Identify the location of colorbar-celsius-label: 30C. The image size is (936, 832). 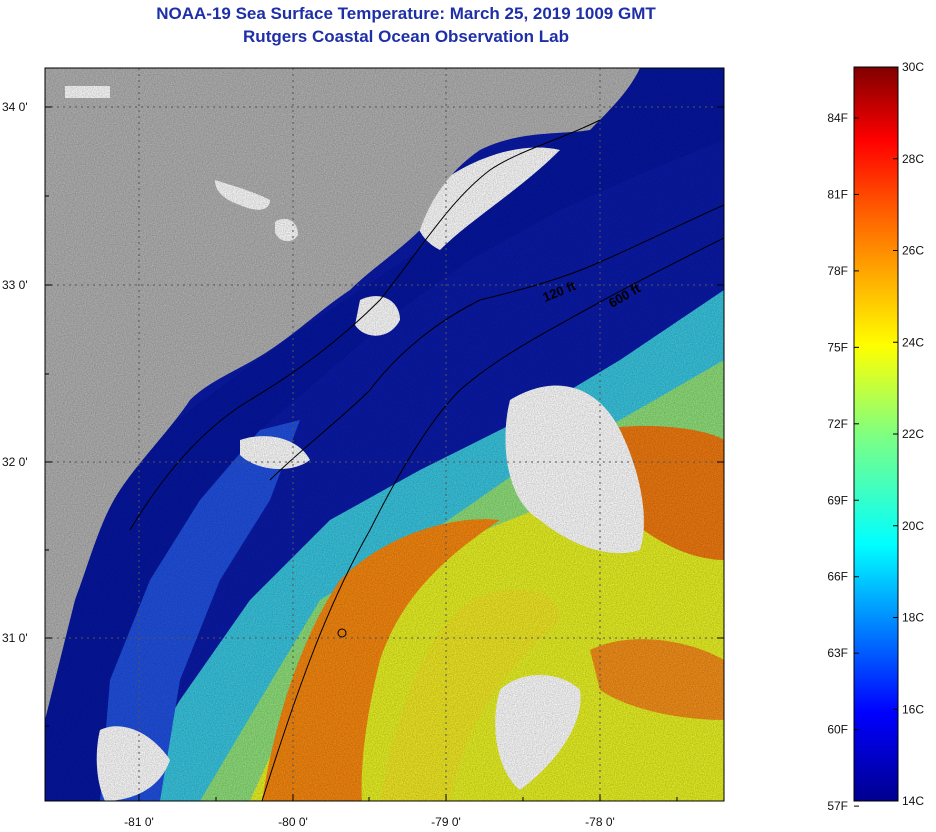
(913, 67).